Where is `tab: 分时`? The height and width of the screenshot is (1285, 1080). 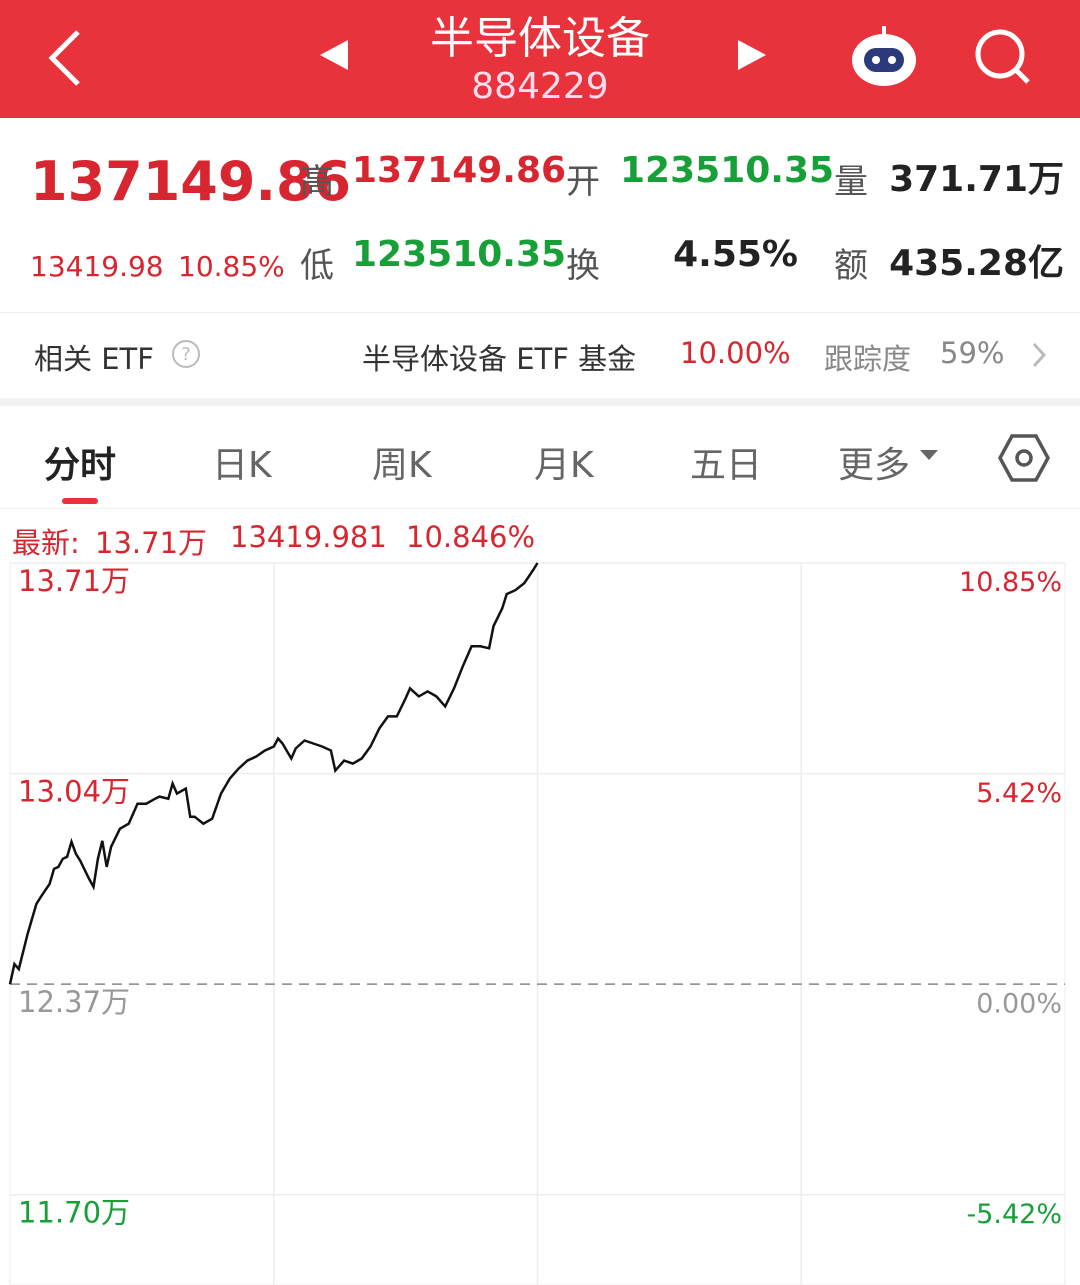 tab: 分时 is located at coordinates (80, 465).